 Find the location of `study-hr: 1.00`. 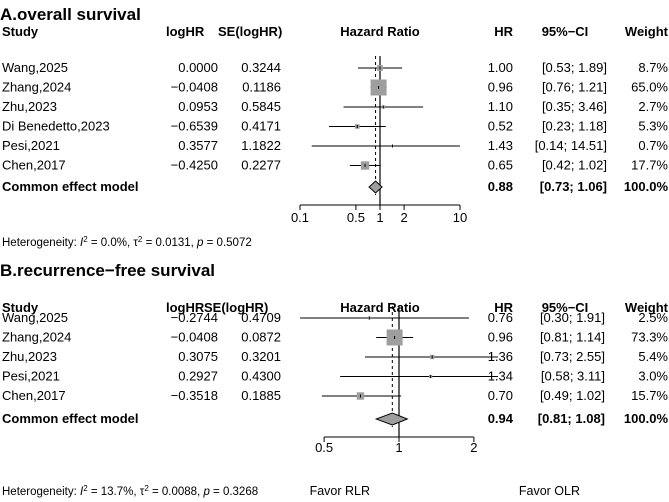

study-hr: 1.00 is located at coordinates (500, 67).